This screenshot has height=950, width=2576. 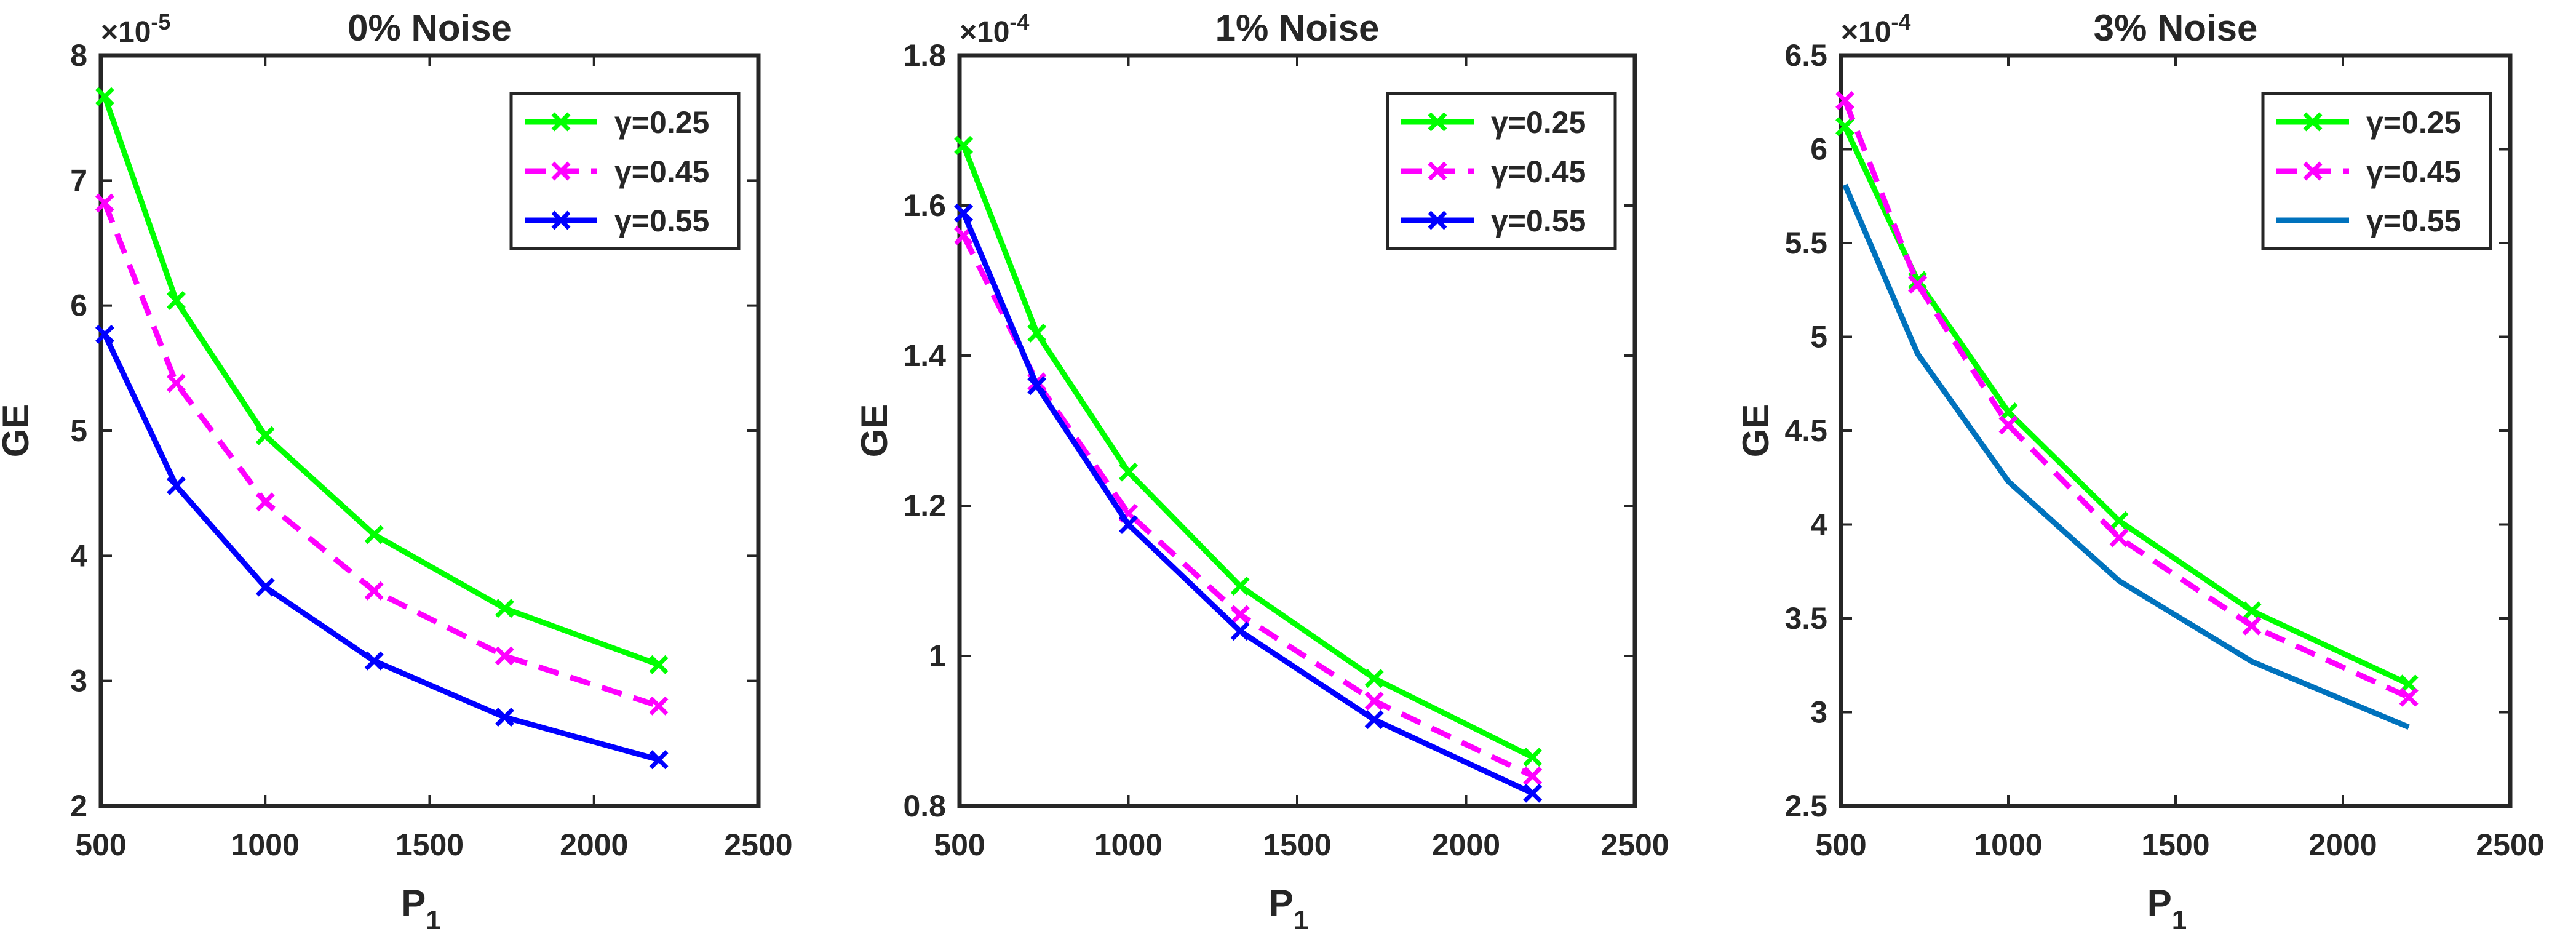 What do you see at coordinates (2176, 28) in the screenshot?
I see `chart-title: 3% Noise` at bounding box center [2176, 28].